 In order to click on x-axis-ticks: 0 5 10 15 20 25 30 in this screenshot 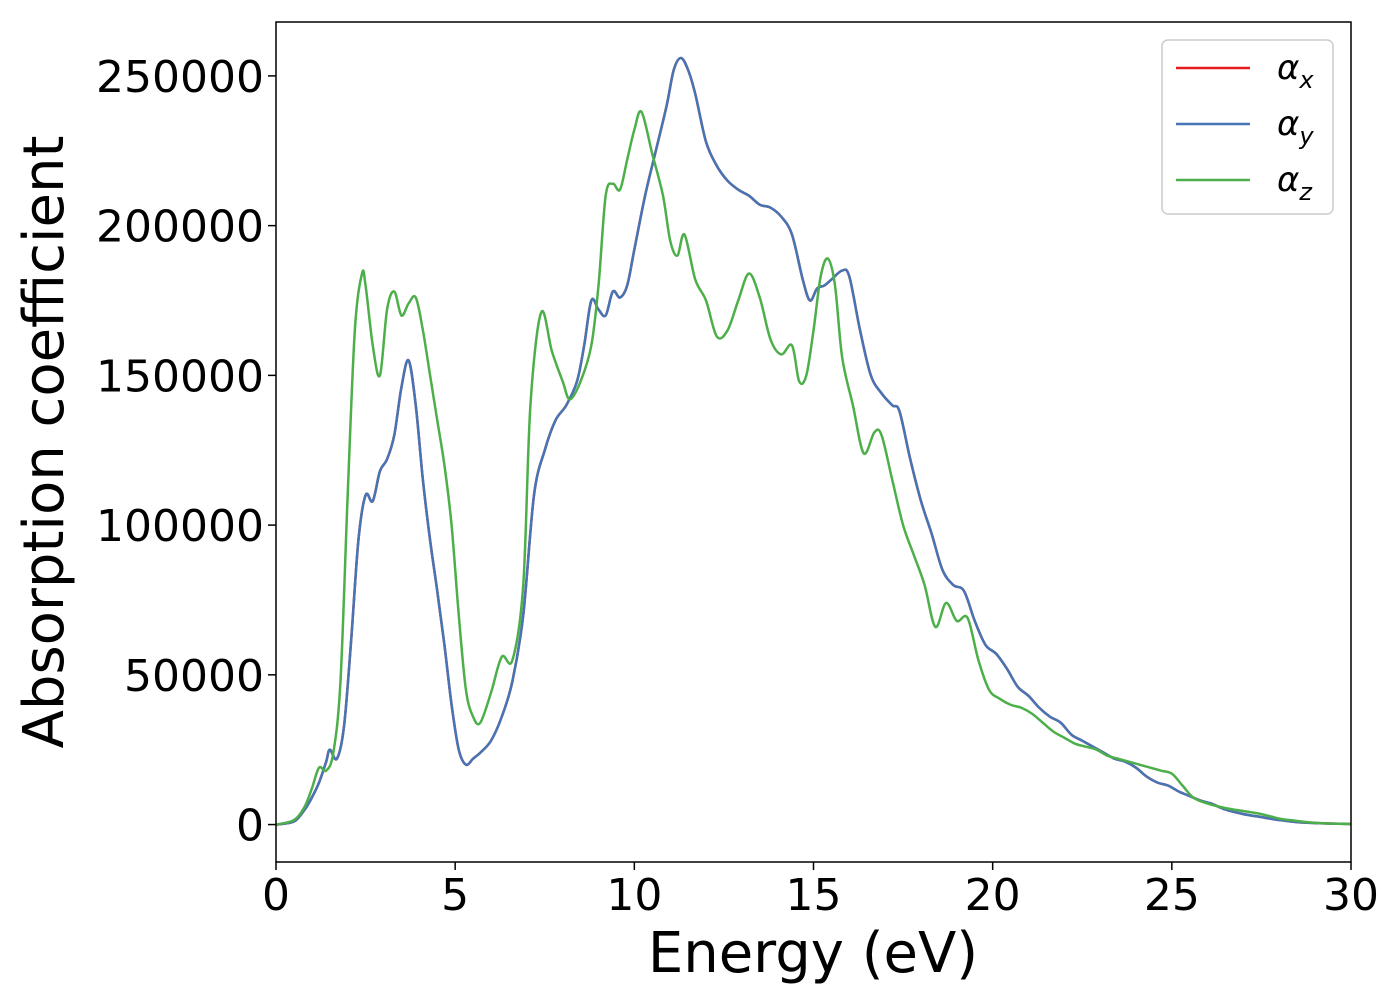, I will do `click(820, 891)`.